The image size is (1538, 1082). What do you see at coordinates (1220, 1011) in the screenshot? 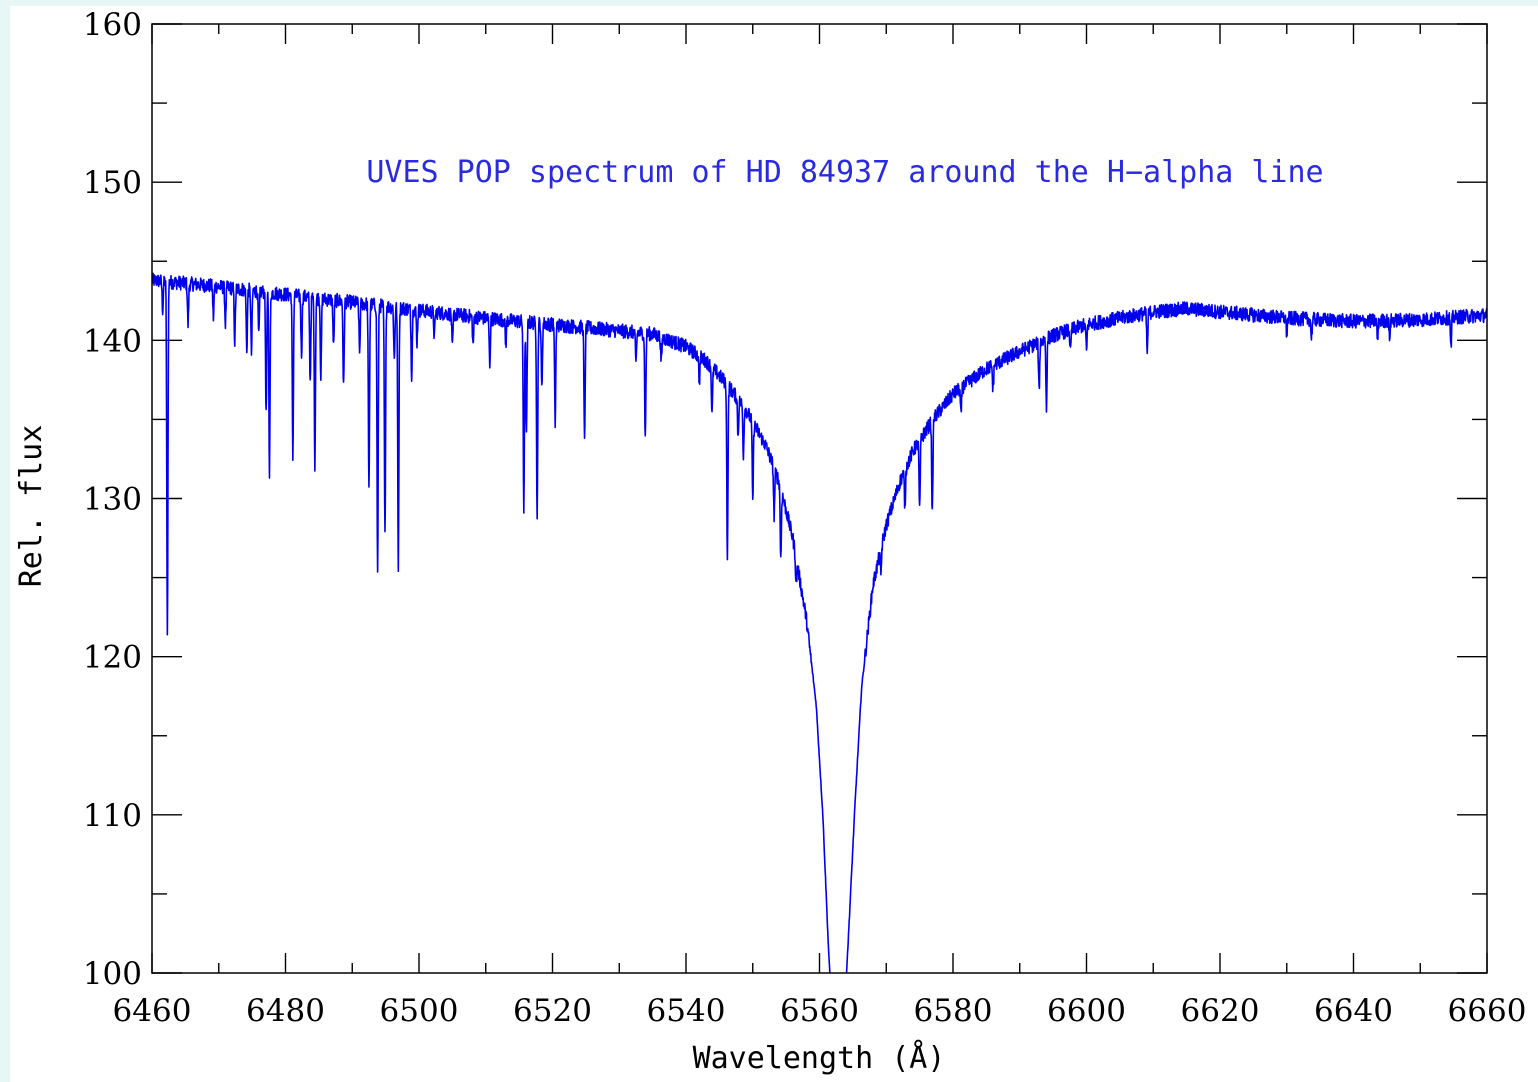
I see `x-tick-label: 6620` at bounding box center [1220, 1011].